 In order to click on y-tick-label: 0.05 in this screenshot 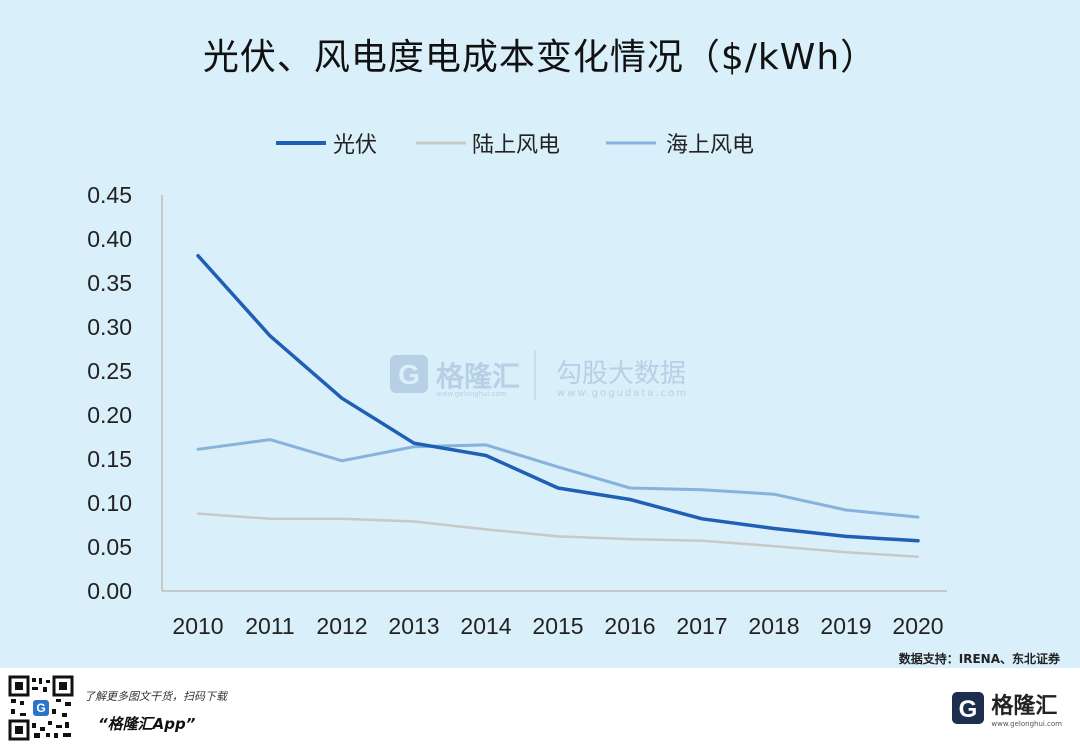, I will do `click(109, 547)`.